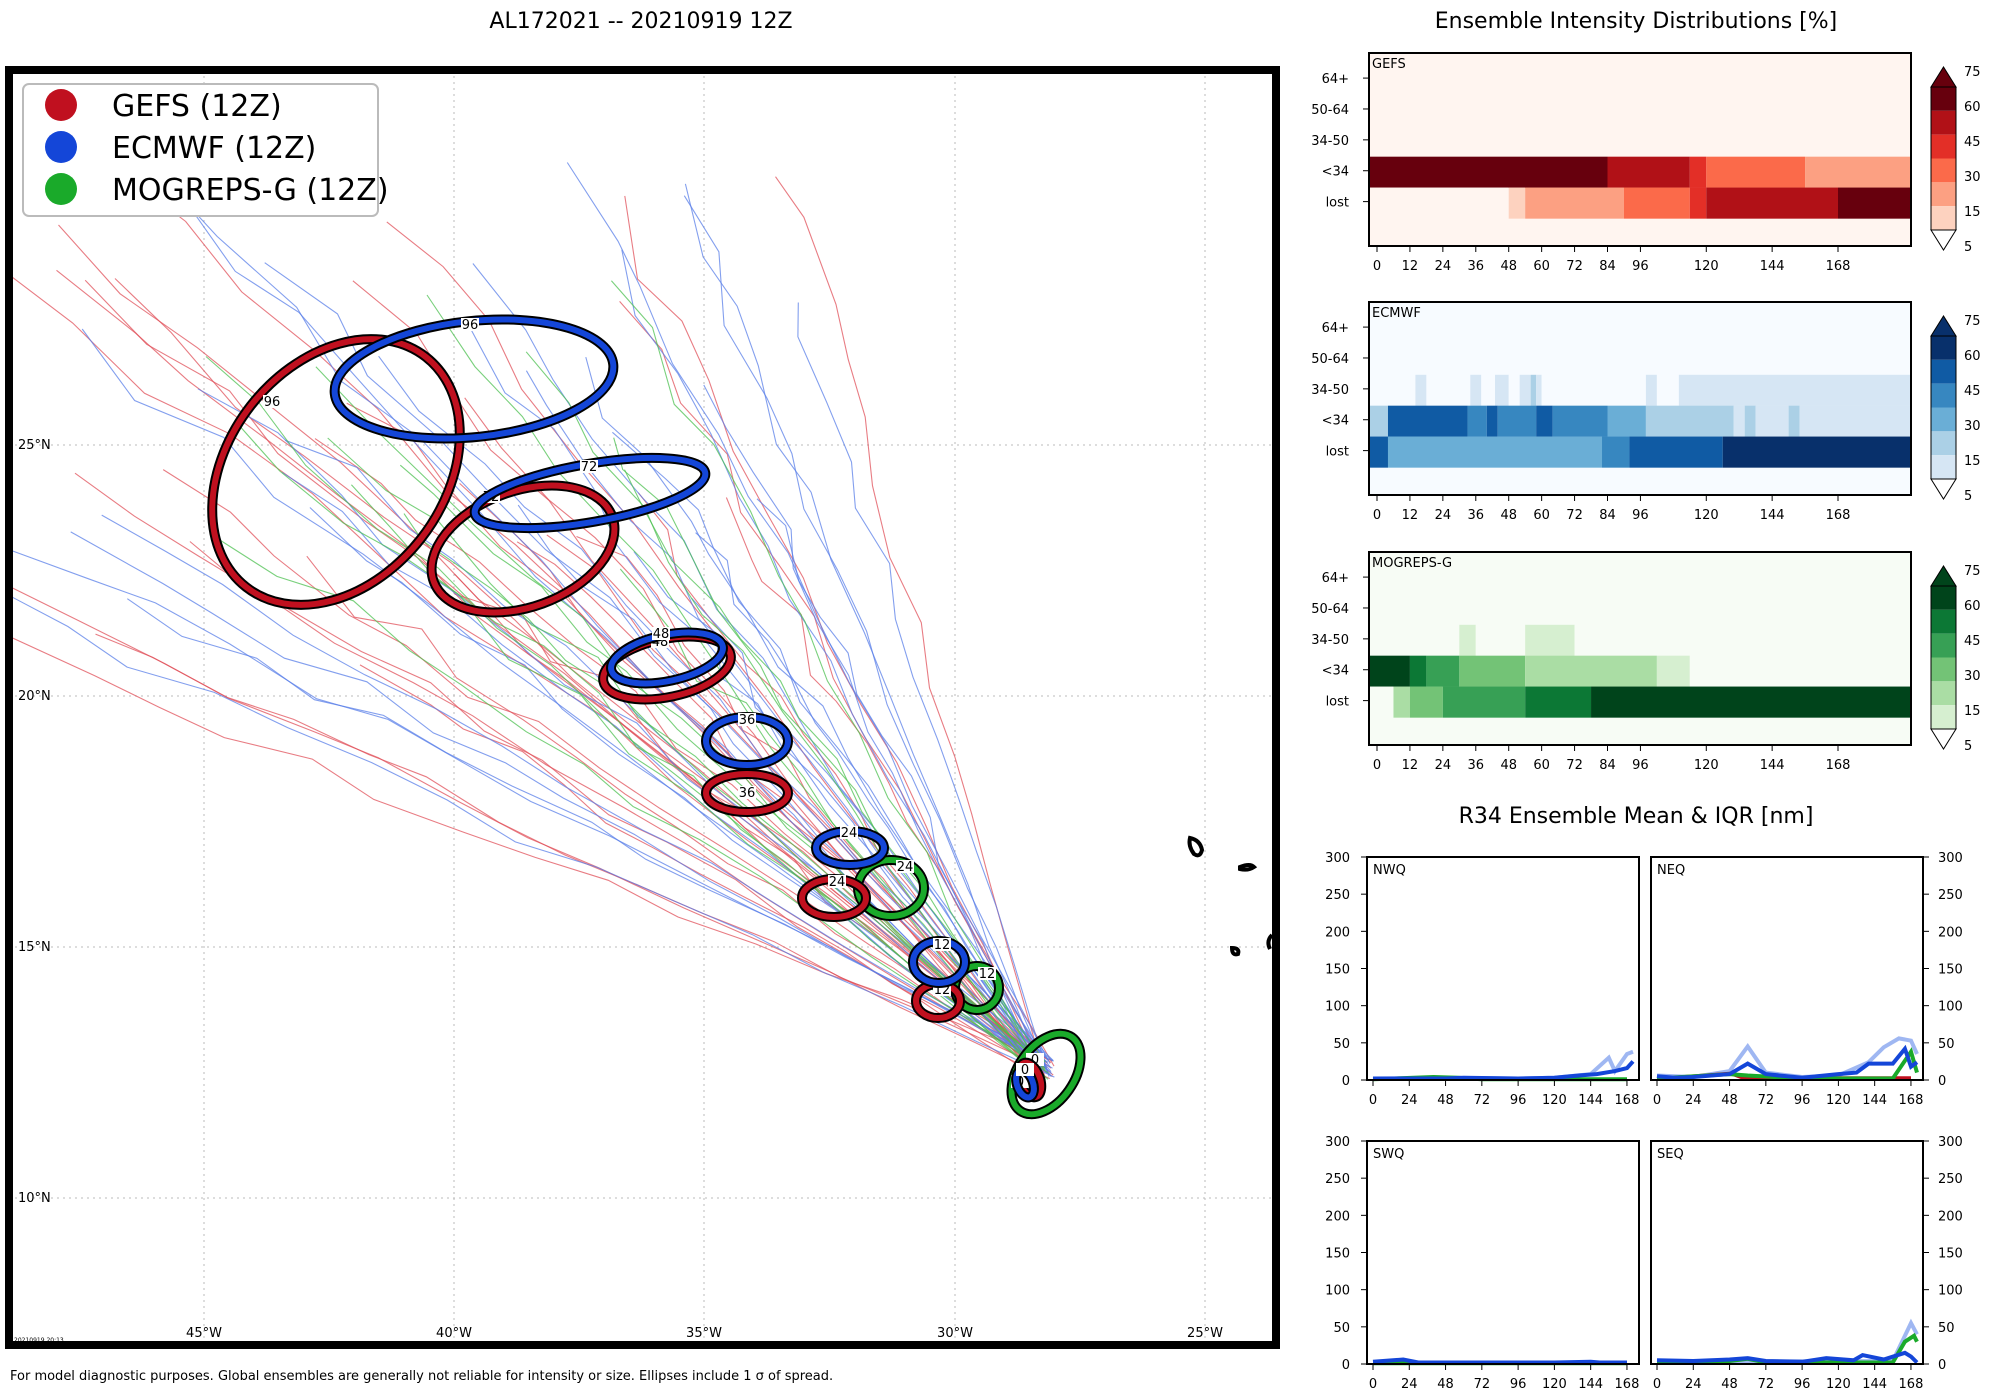 The width and height of the screenshot is (2000, 1400). What do you see at coordinates (1337, 932) in the screenshot?
I see `r34-y-label: 200` at bounding box center [1337, 932].